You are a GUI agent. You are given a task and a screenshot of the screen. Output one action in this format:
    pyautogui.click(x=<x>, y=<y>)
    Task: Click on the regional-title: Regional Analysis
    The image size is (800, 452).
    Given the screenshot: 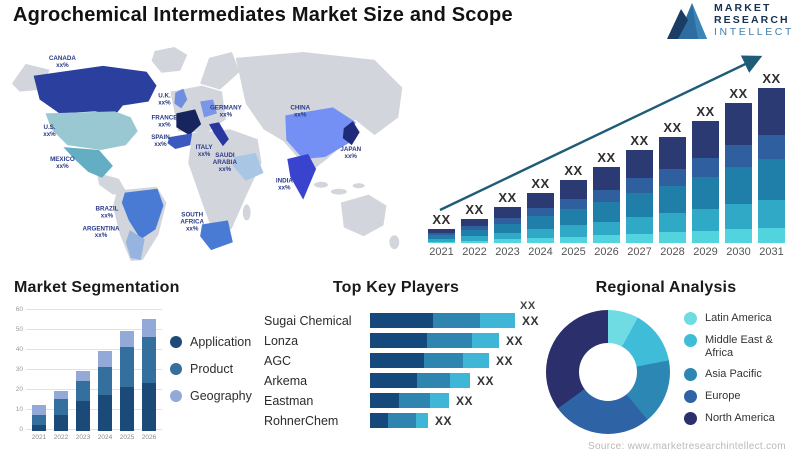 What is the action you would take?
    pyautogui.click(x=666, y=287)
    